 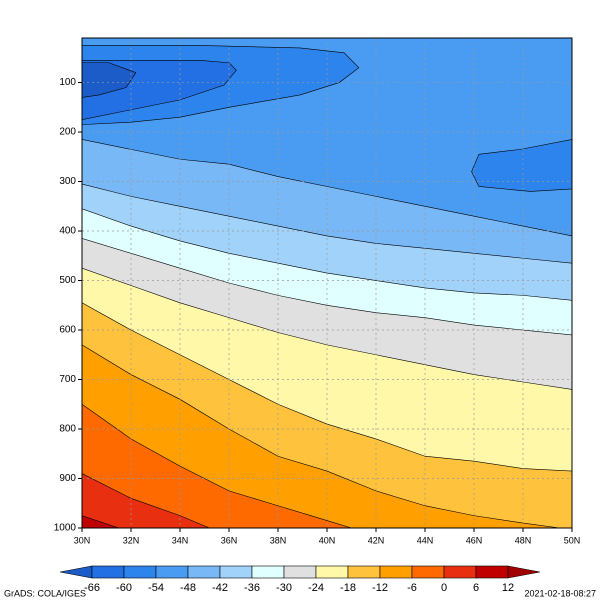 I want to click on y-tick-label: 500, so click(x=67, y=280).